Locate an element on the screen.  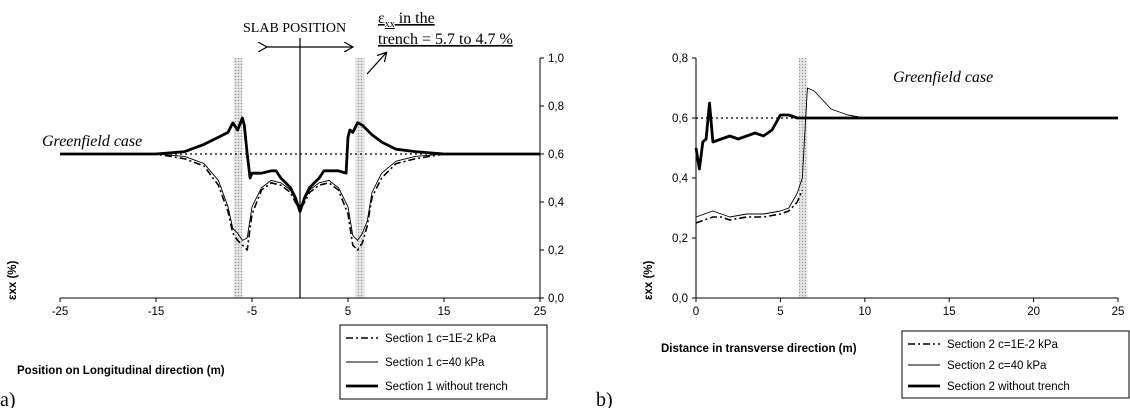
x-tick-label: 10 is located at coordinates (864, 312).